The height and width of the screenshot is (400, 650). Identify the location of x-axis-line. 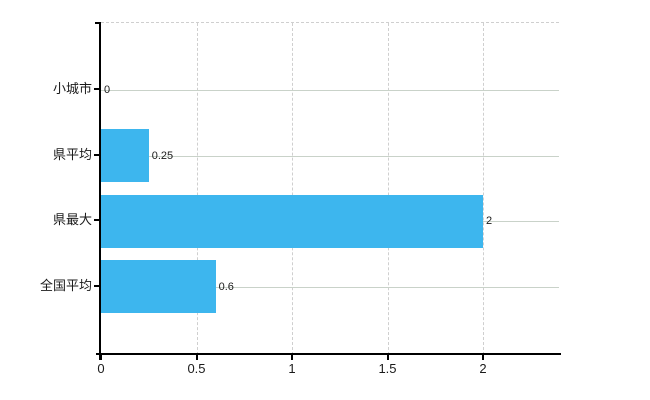
(328, 354).